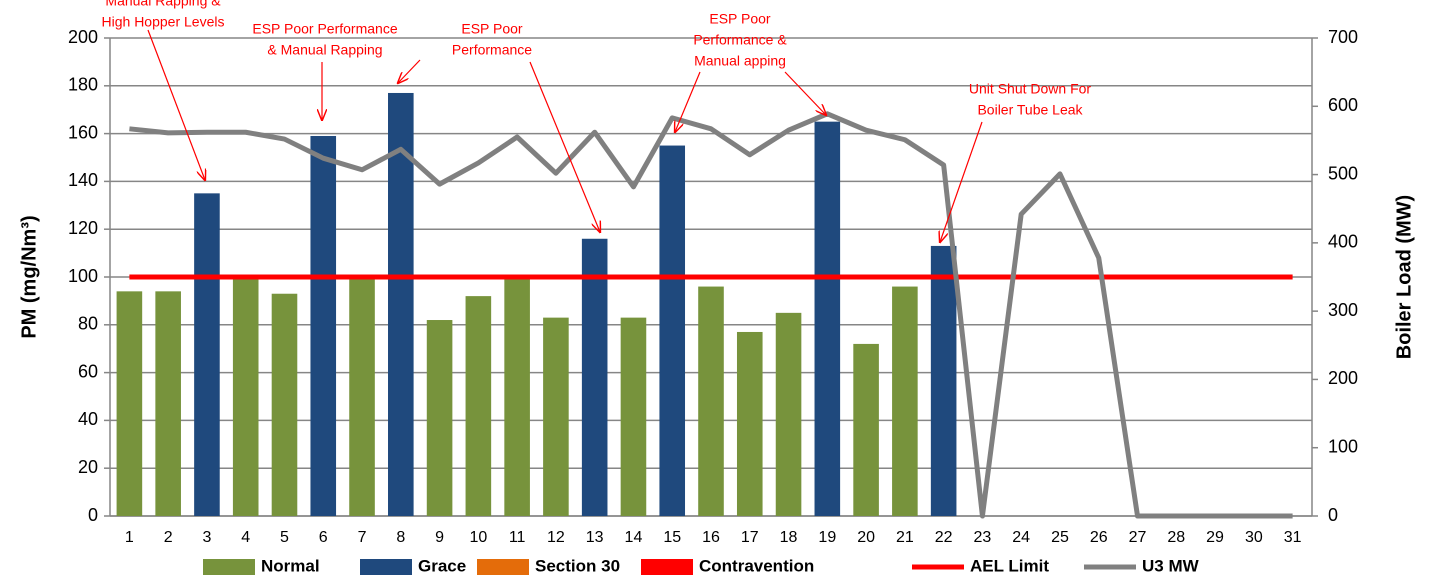  I want to click on x-tick-label: 6, so click(323, 537).